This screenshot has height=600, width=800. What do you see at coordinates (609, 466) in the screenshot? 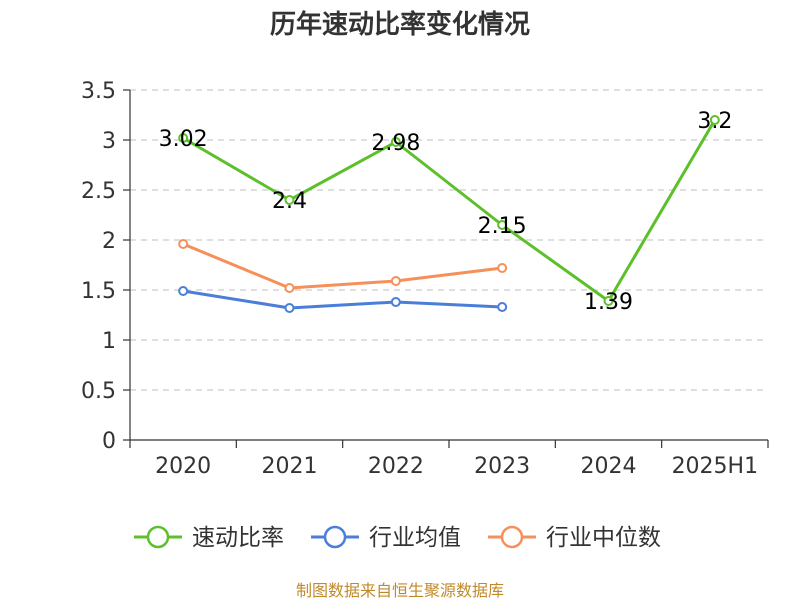
I see `x-tick-label: 2024` at bounding box center [609, 466].